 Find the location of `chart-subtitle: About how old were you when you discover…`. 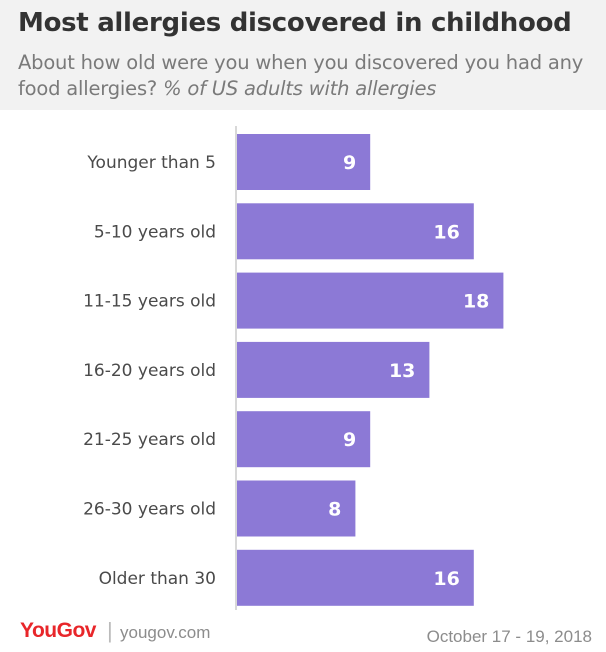

chart-subtitle: About how old were you when you discover… is located at coordinates (308, 76).